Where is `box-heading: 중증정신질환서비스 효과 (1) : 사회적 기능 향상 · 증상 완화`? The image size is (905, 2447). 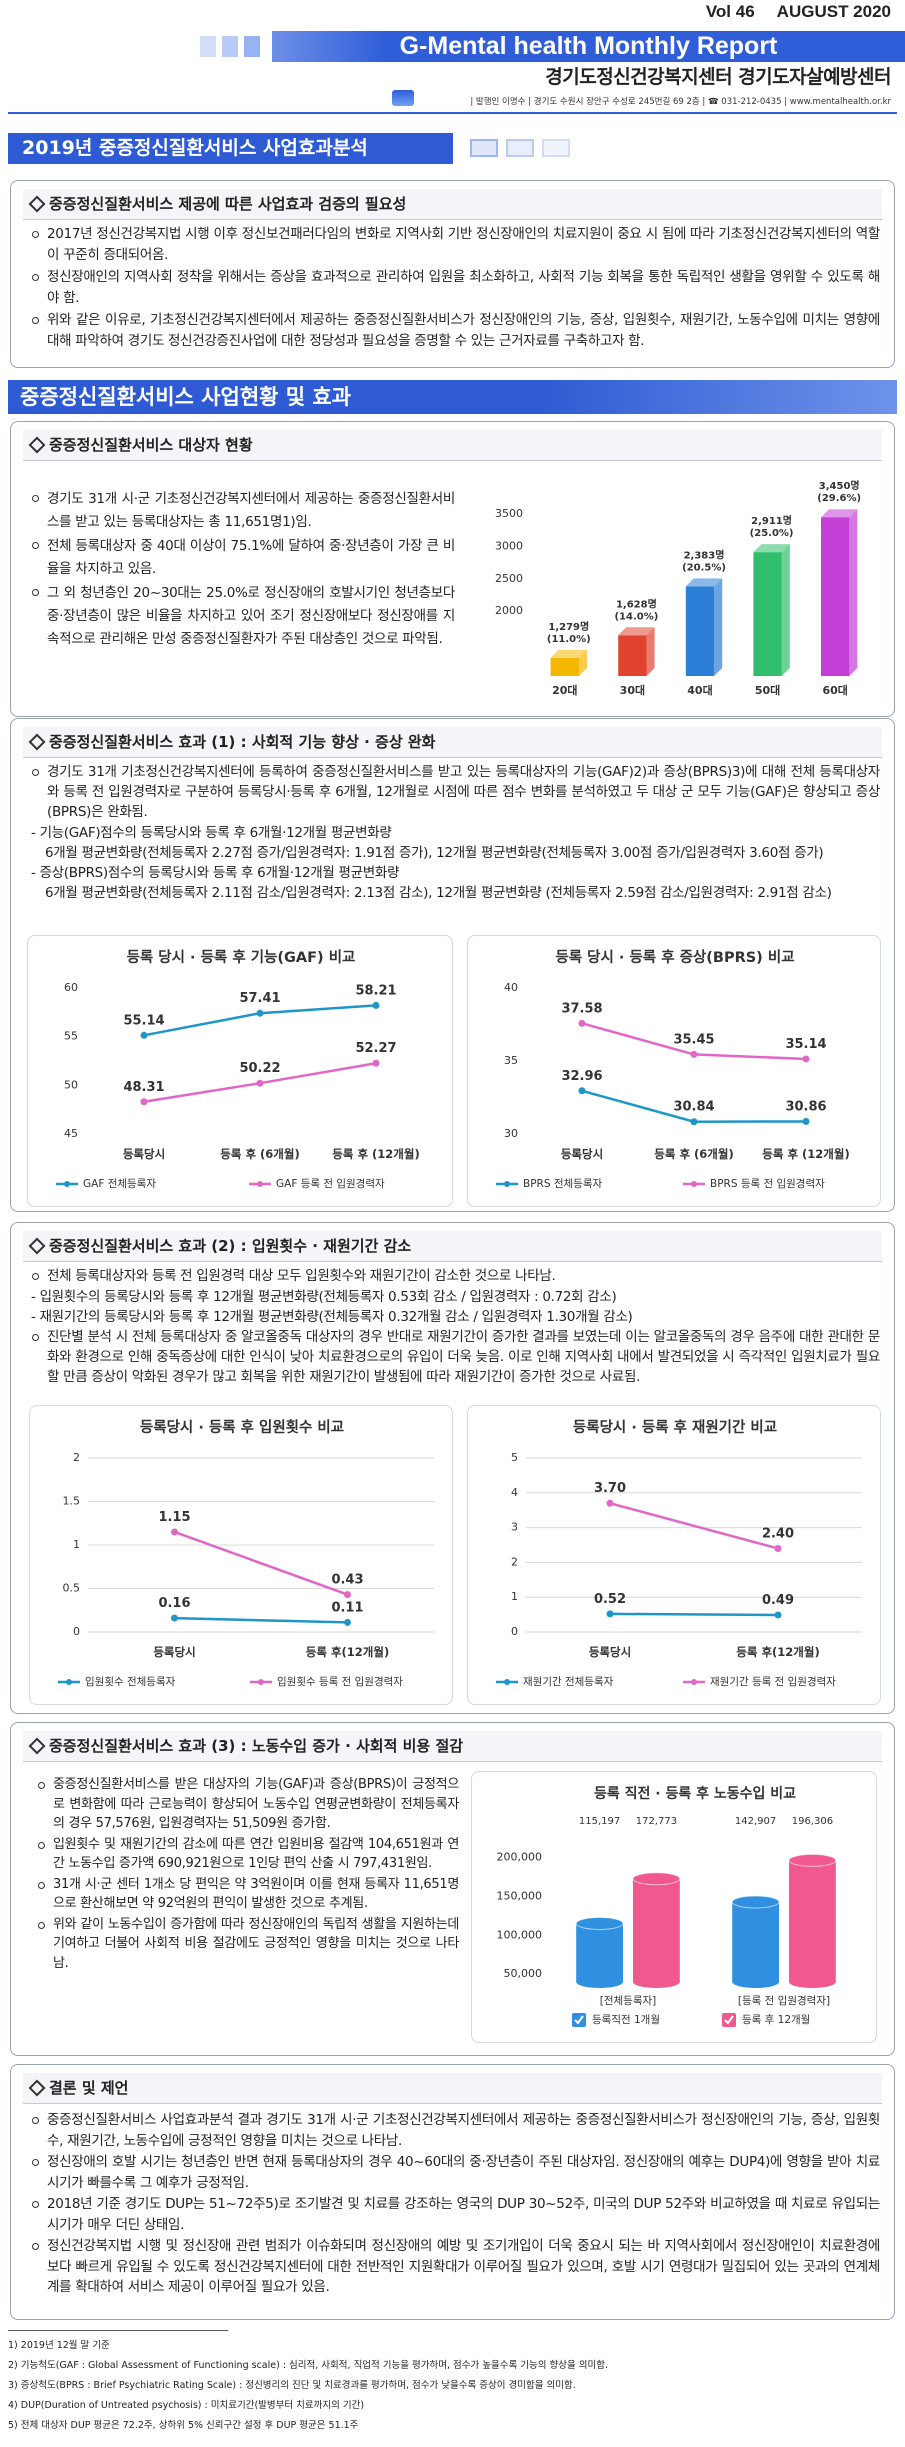 box-heading: 중증정신질환서비스 효과 (1) : 사회적 기능 향상 · 증상 완화 is located at coordinates (452, 742).